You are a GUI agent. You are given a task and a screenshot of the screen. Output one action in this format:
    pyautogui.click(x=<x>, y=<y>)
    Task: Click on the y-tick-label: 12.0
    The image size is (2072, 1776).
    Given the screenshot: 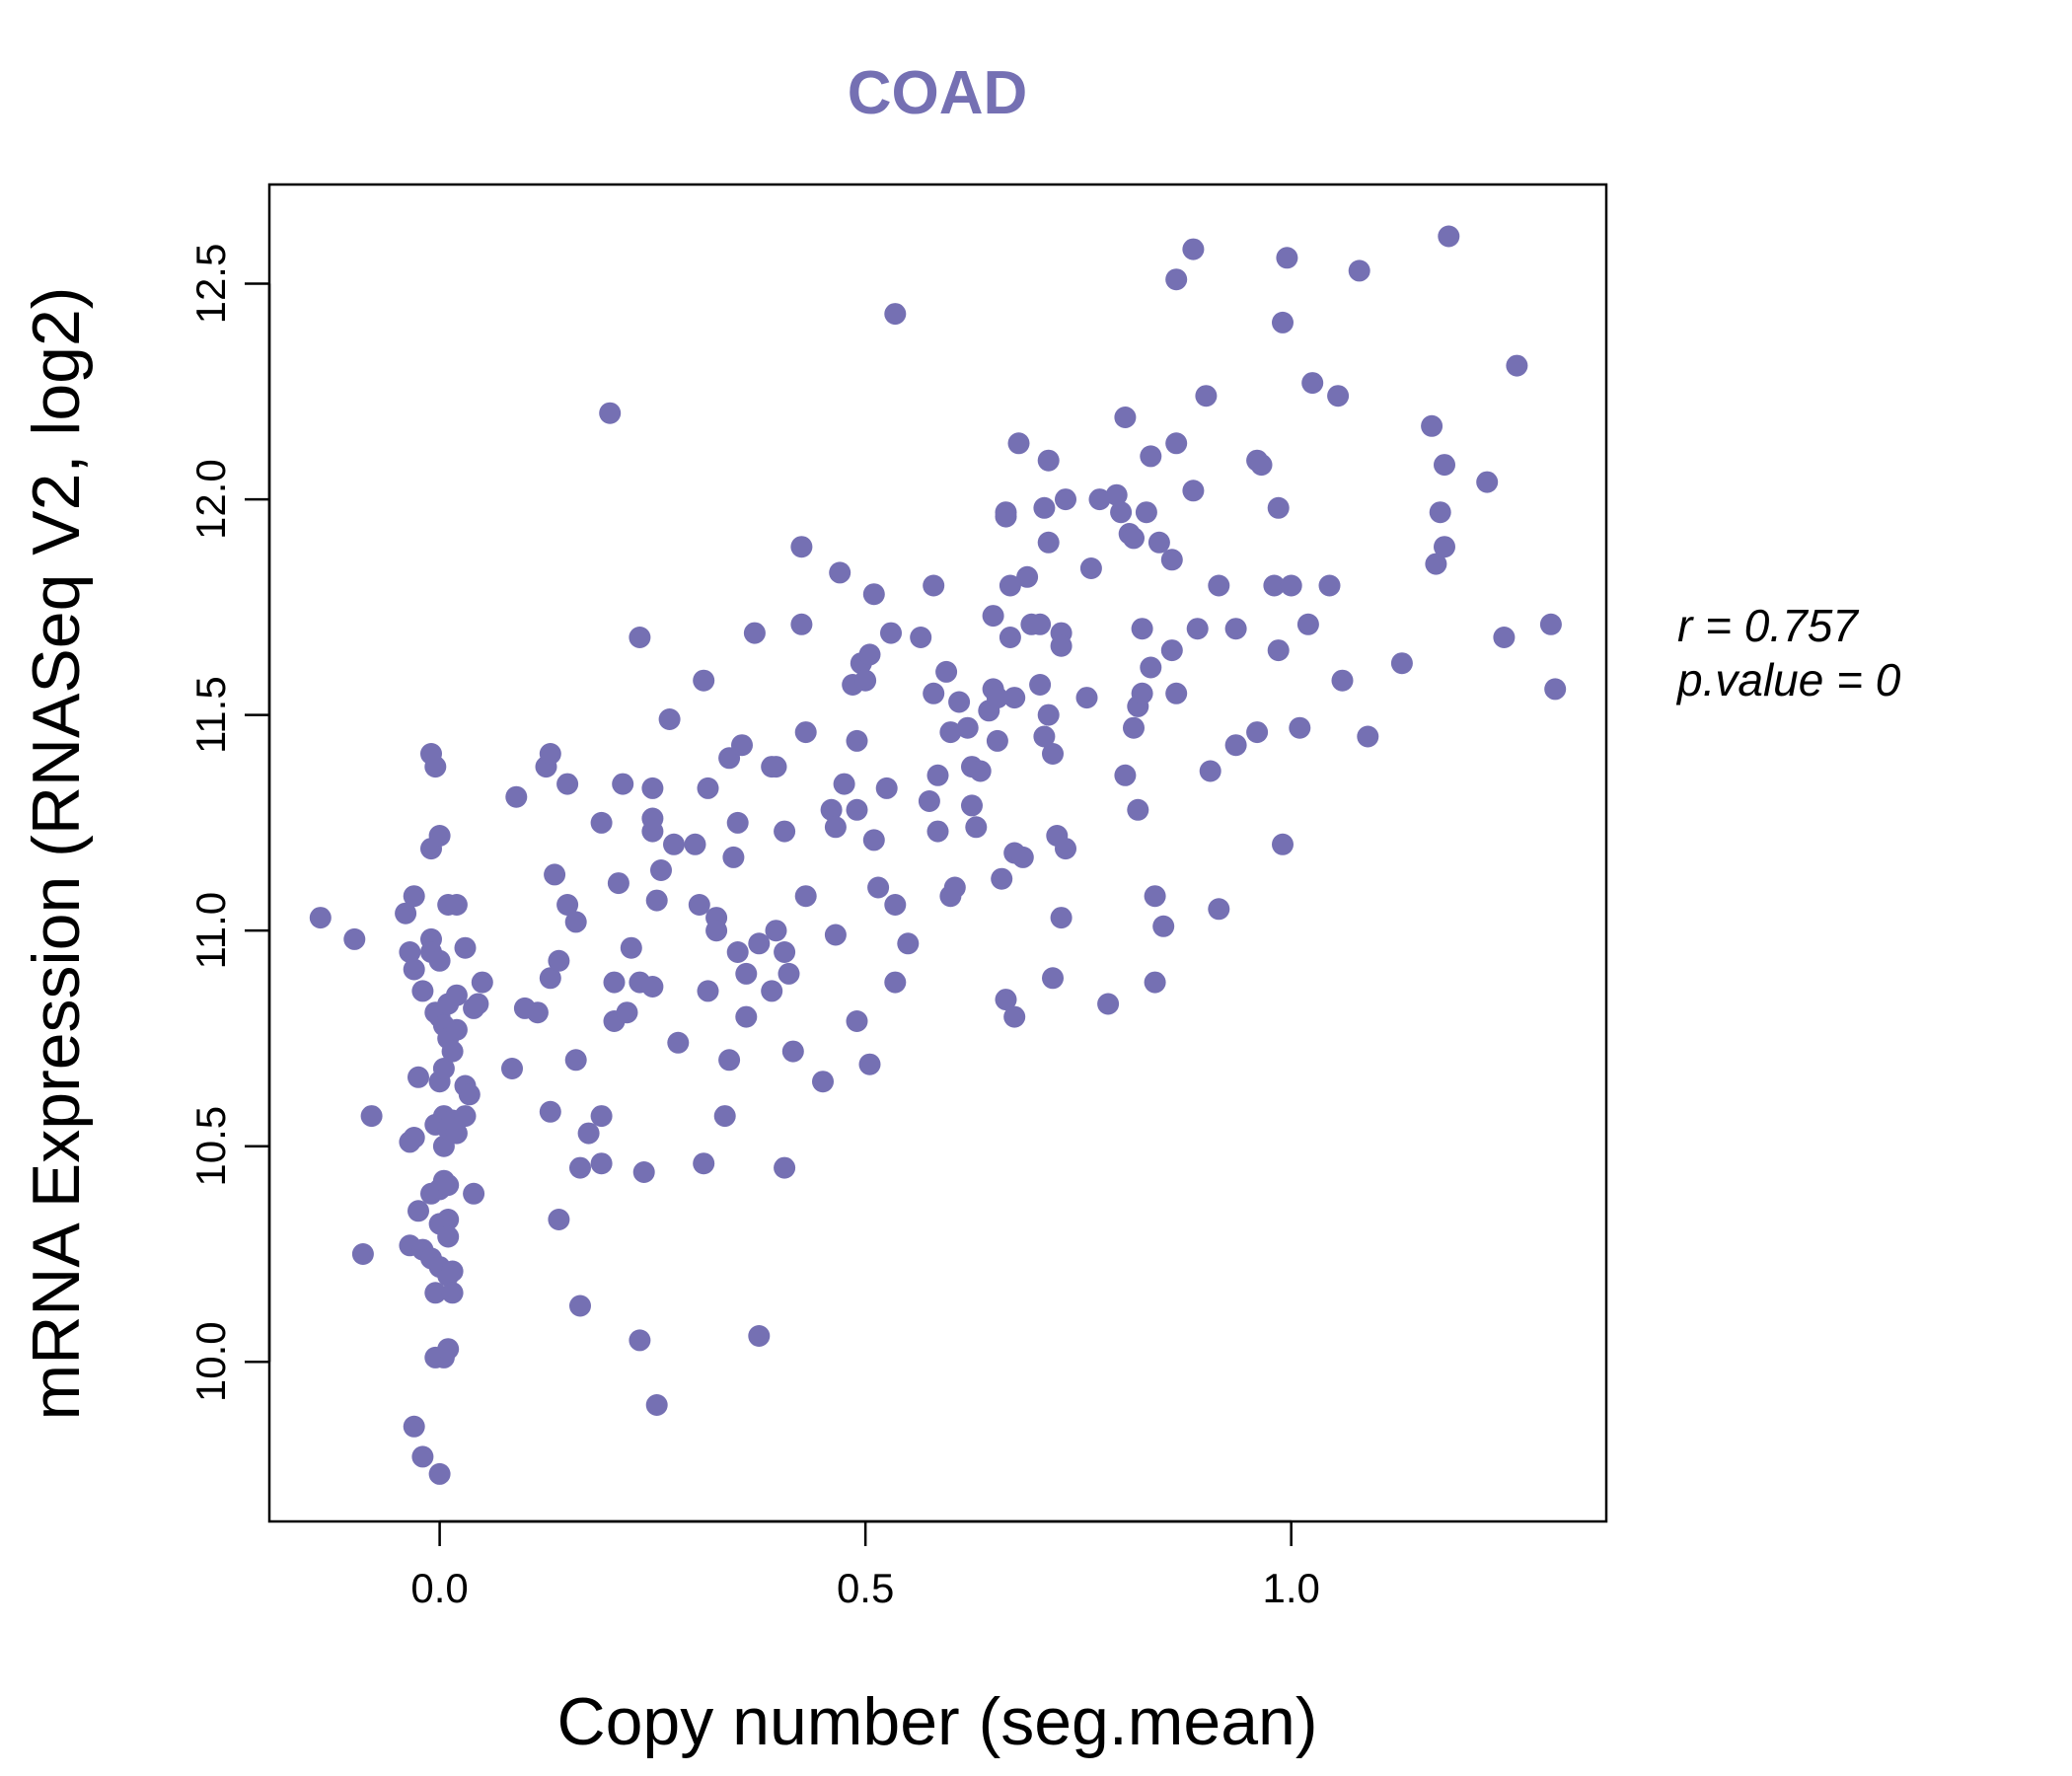 What is the action you would take?
    pyautogui.click(x=211, y=500)
    